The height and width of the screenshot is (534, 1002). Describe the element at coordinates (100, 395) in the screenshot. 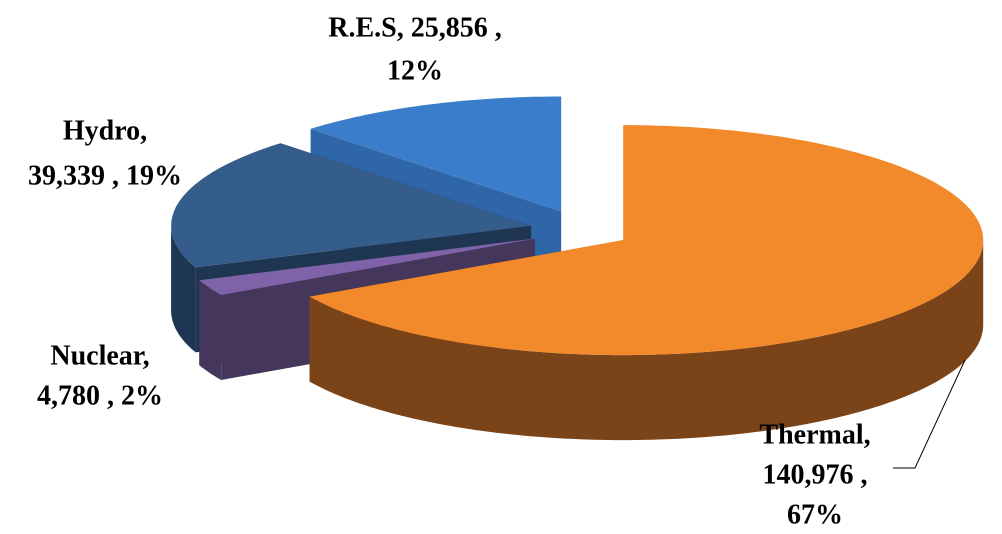

I see `data-label: 4,780 , 2%` at that location.